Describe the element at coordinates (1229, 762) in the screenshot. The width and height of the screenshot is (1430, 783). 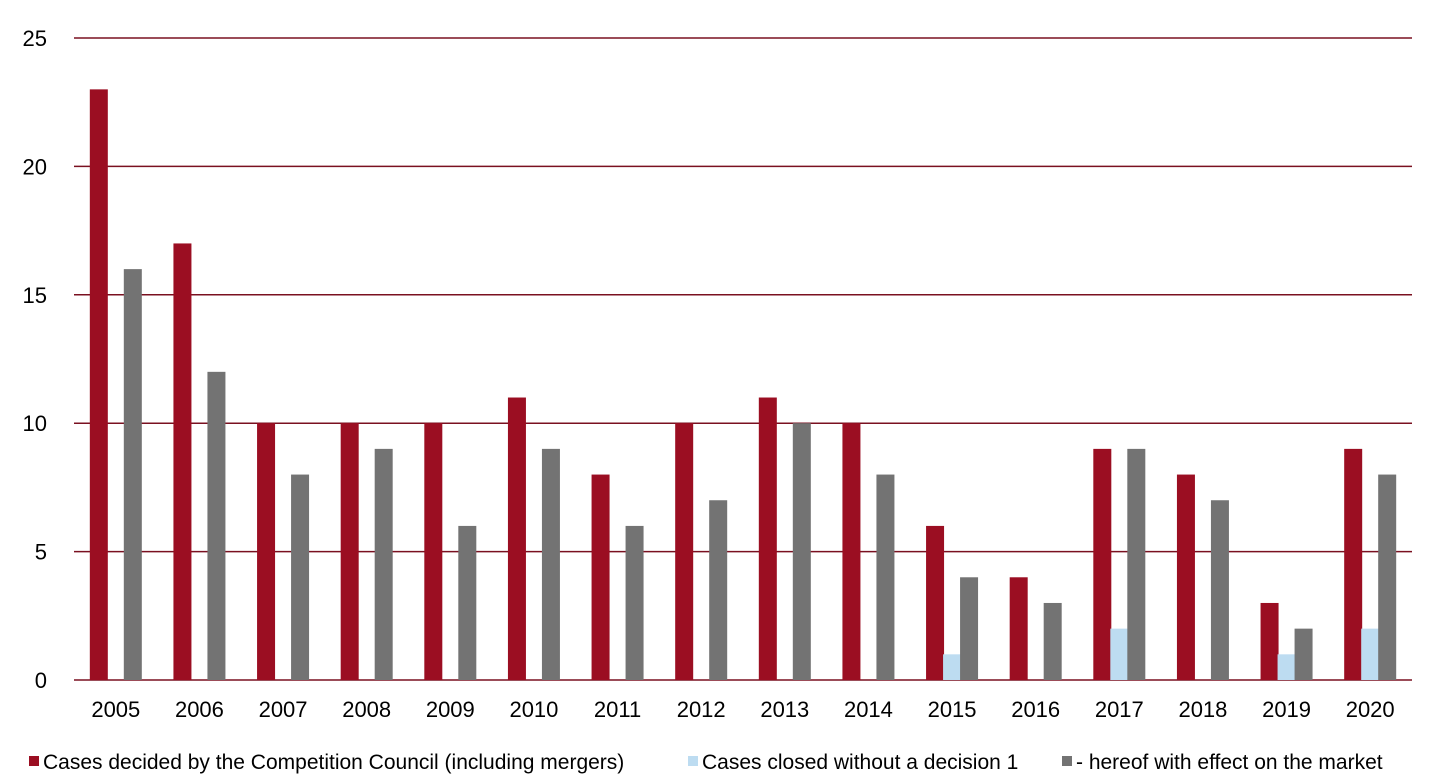
I see `legend-label: - hereof with effect on the market` at that location.